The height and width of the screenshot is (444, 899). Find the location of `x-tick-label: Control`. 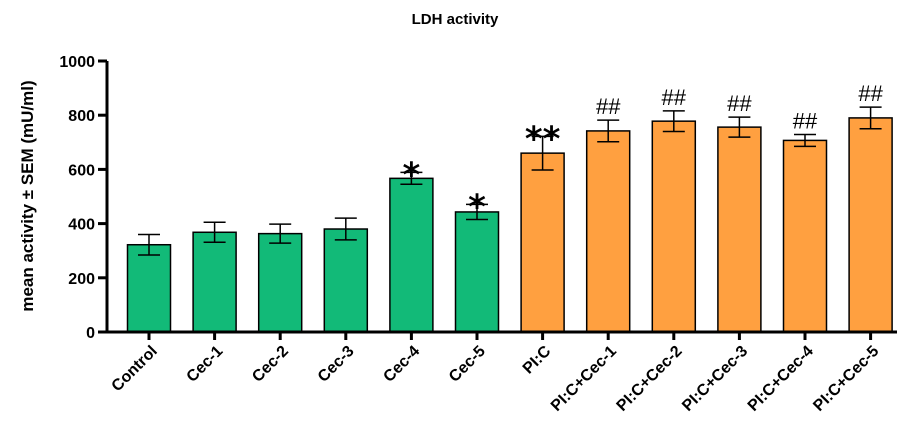

x-tick-label: Control is located at coordinates (135, 369).